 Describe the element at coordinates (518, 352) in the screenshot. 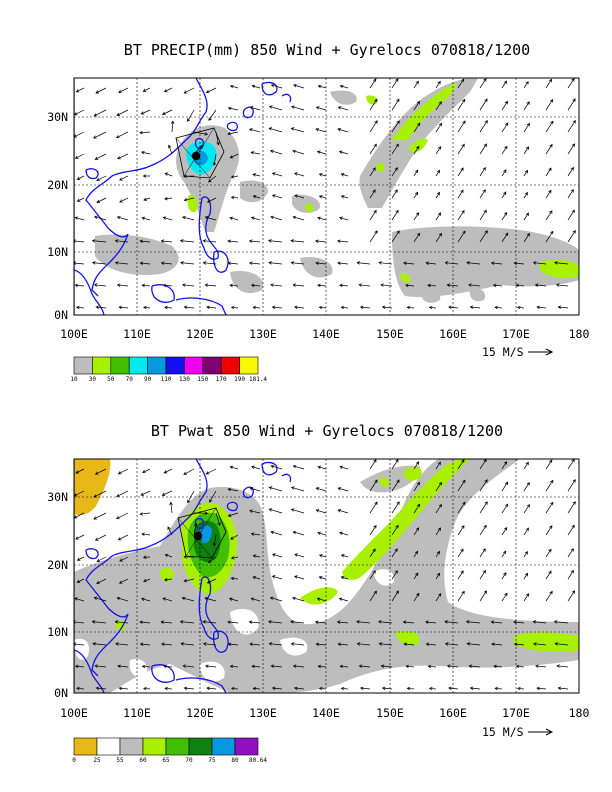

I see `precip-reference-vector: 15 M/S` at that location.